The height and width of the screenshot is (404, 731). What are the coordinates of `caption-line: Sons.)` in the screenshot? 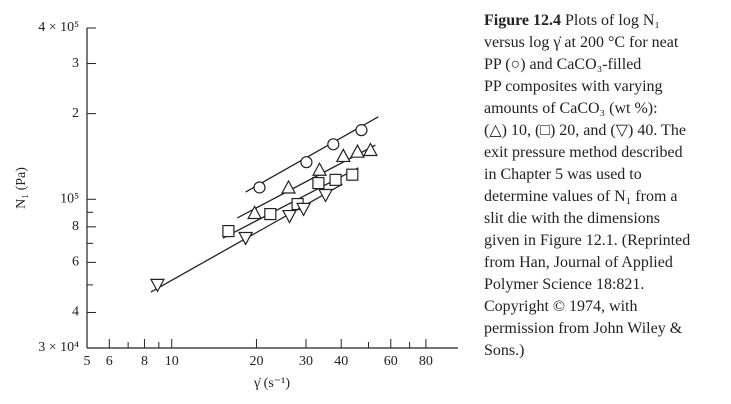 It's located at (504, 350).